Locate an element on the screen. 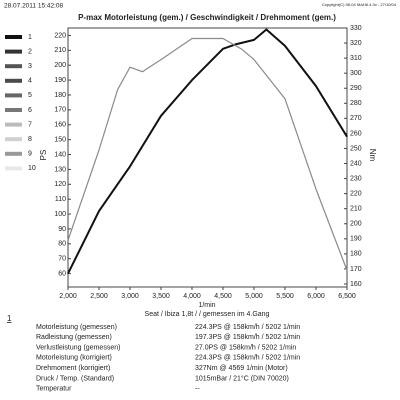 The height and width of the screenshot is (400, 400). y-tick-label: 110 is located at coordinates (60, 199).